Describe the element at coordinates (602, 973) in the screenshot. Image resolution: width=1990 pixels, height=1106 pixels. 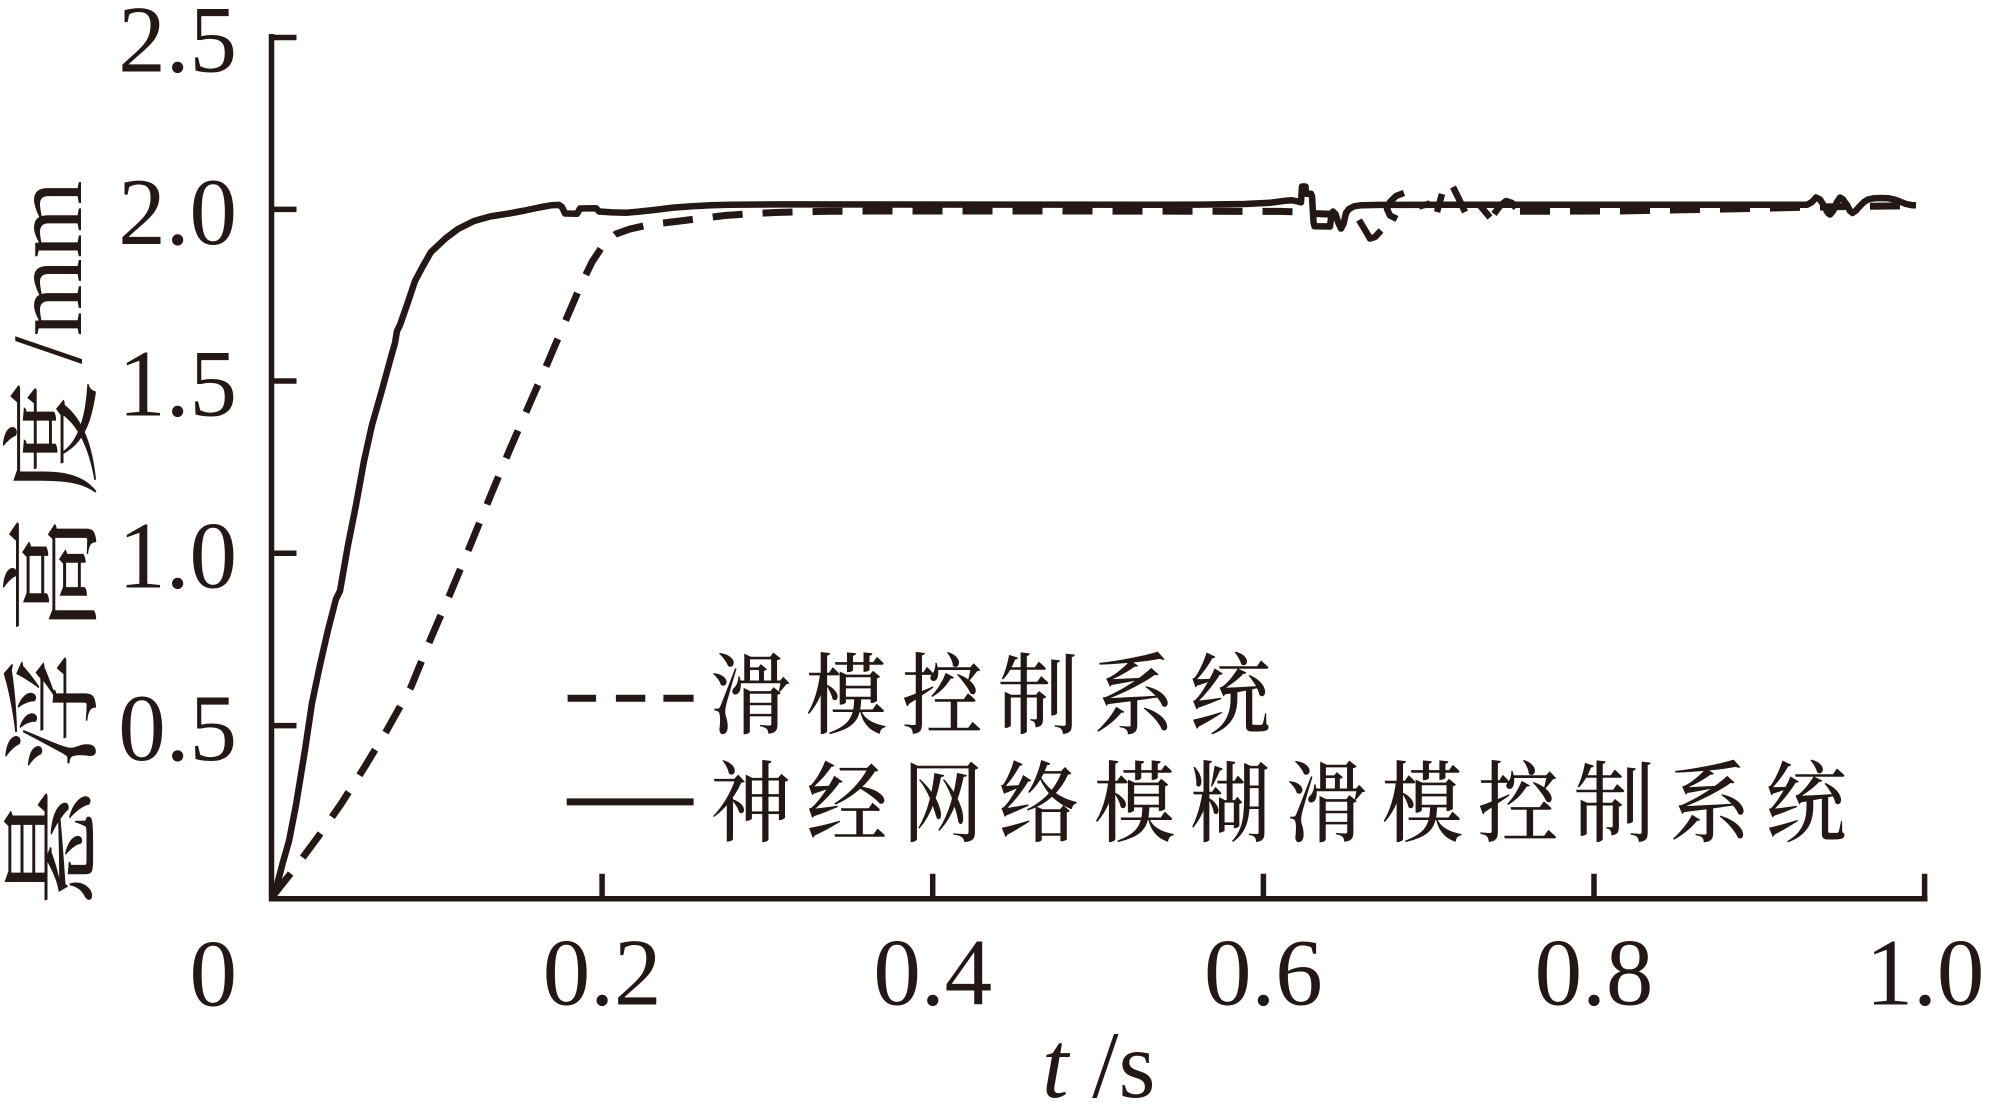
I see `svg-text: 0.2` at that location.